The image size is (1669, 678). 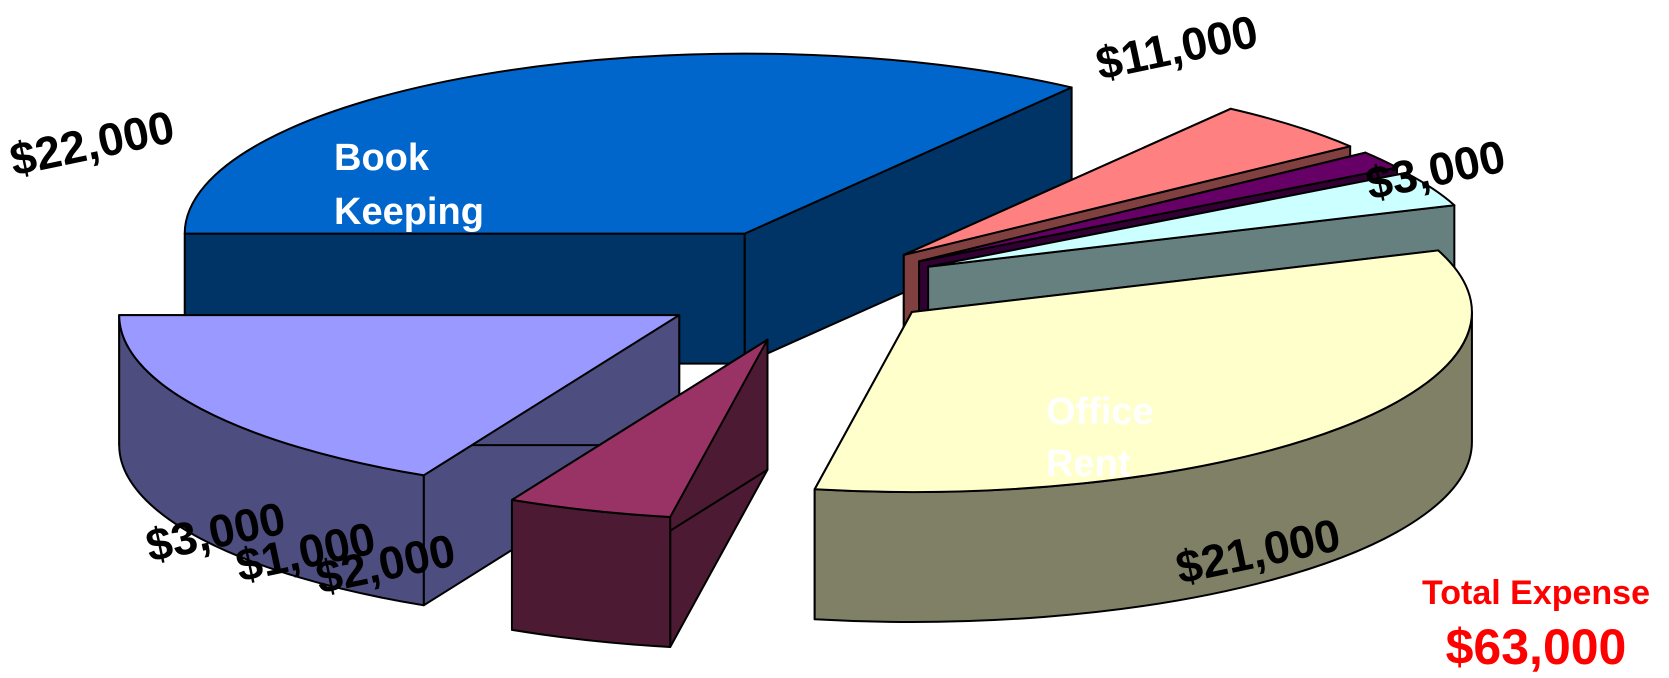 I want to click on slice-label-office-rent-line2: Rent, so click(x=1088, y=464).